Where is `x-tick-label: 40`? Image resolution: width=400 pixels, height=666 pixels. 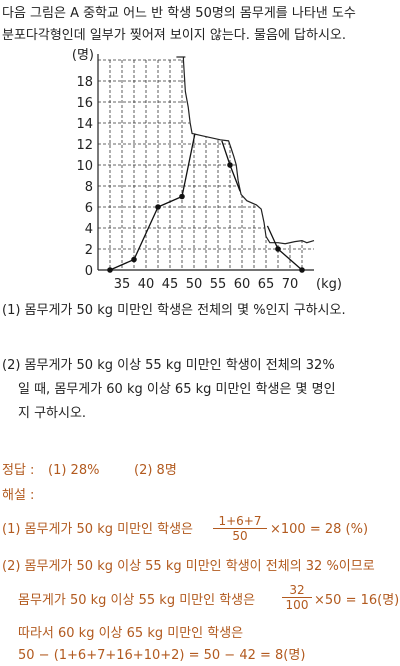 x-tick-label: 40 is located at coordinates (146, 284).